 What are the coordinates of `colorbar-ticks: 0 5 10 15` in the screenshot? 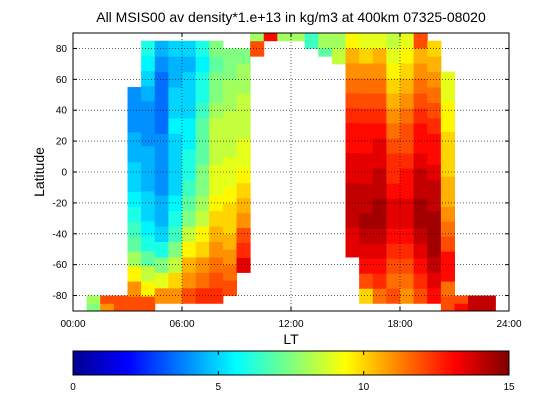 It's located at (292, 372).